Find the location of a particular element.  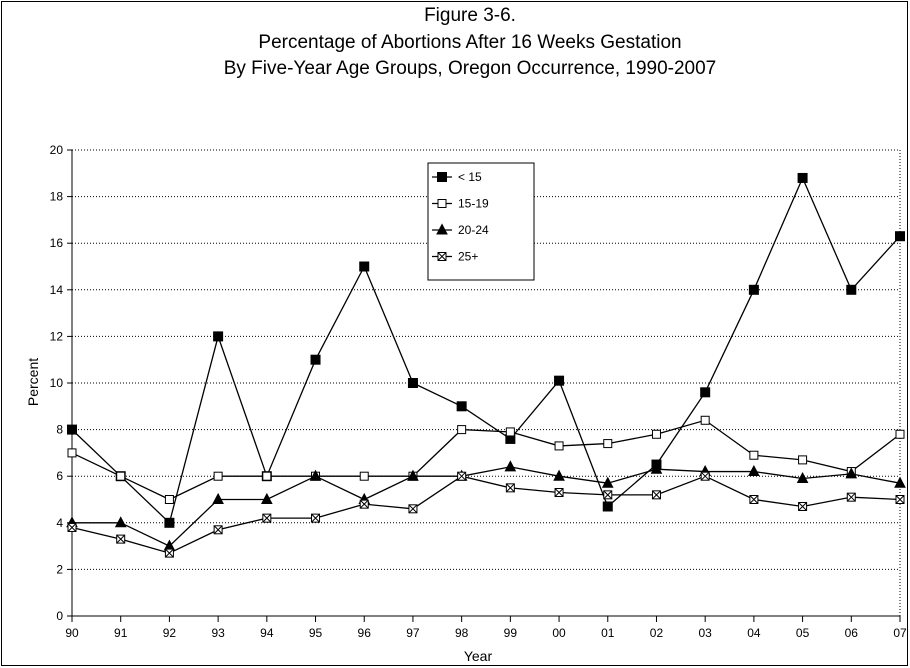

x-tick-label: 90 is located at coordinates (72, 633).